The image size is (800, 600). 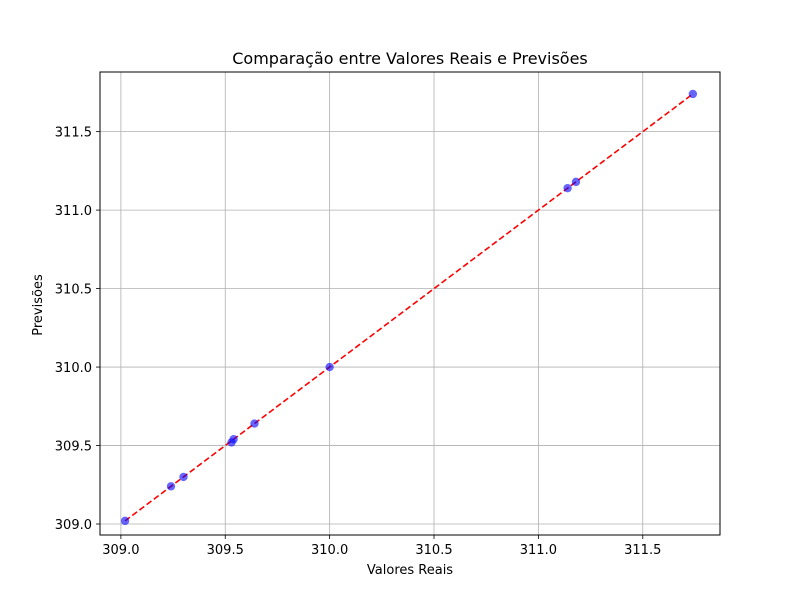 I want to click on y-tick-label: 311.0, so click(x=73, y=211).